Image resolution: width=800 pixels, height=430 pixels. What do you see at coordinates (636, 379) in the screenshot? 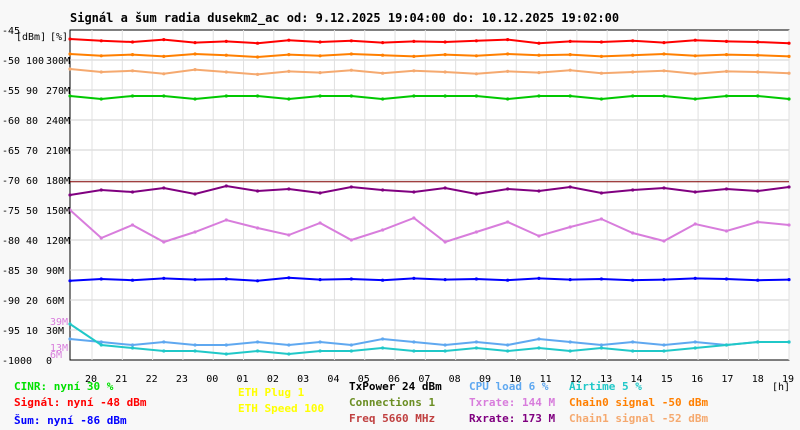
I see `x-tick: 14` at bounding box center [636, 379].